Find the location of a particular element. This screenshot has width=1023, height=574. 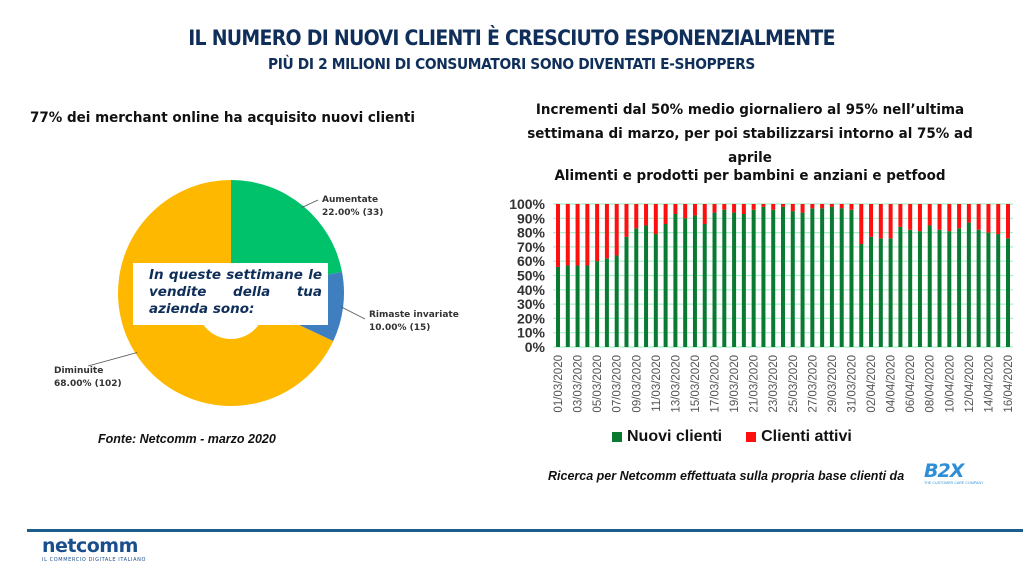

pie-label-value: 10.00% (15) is located at coordinates (400, 328).